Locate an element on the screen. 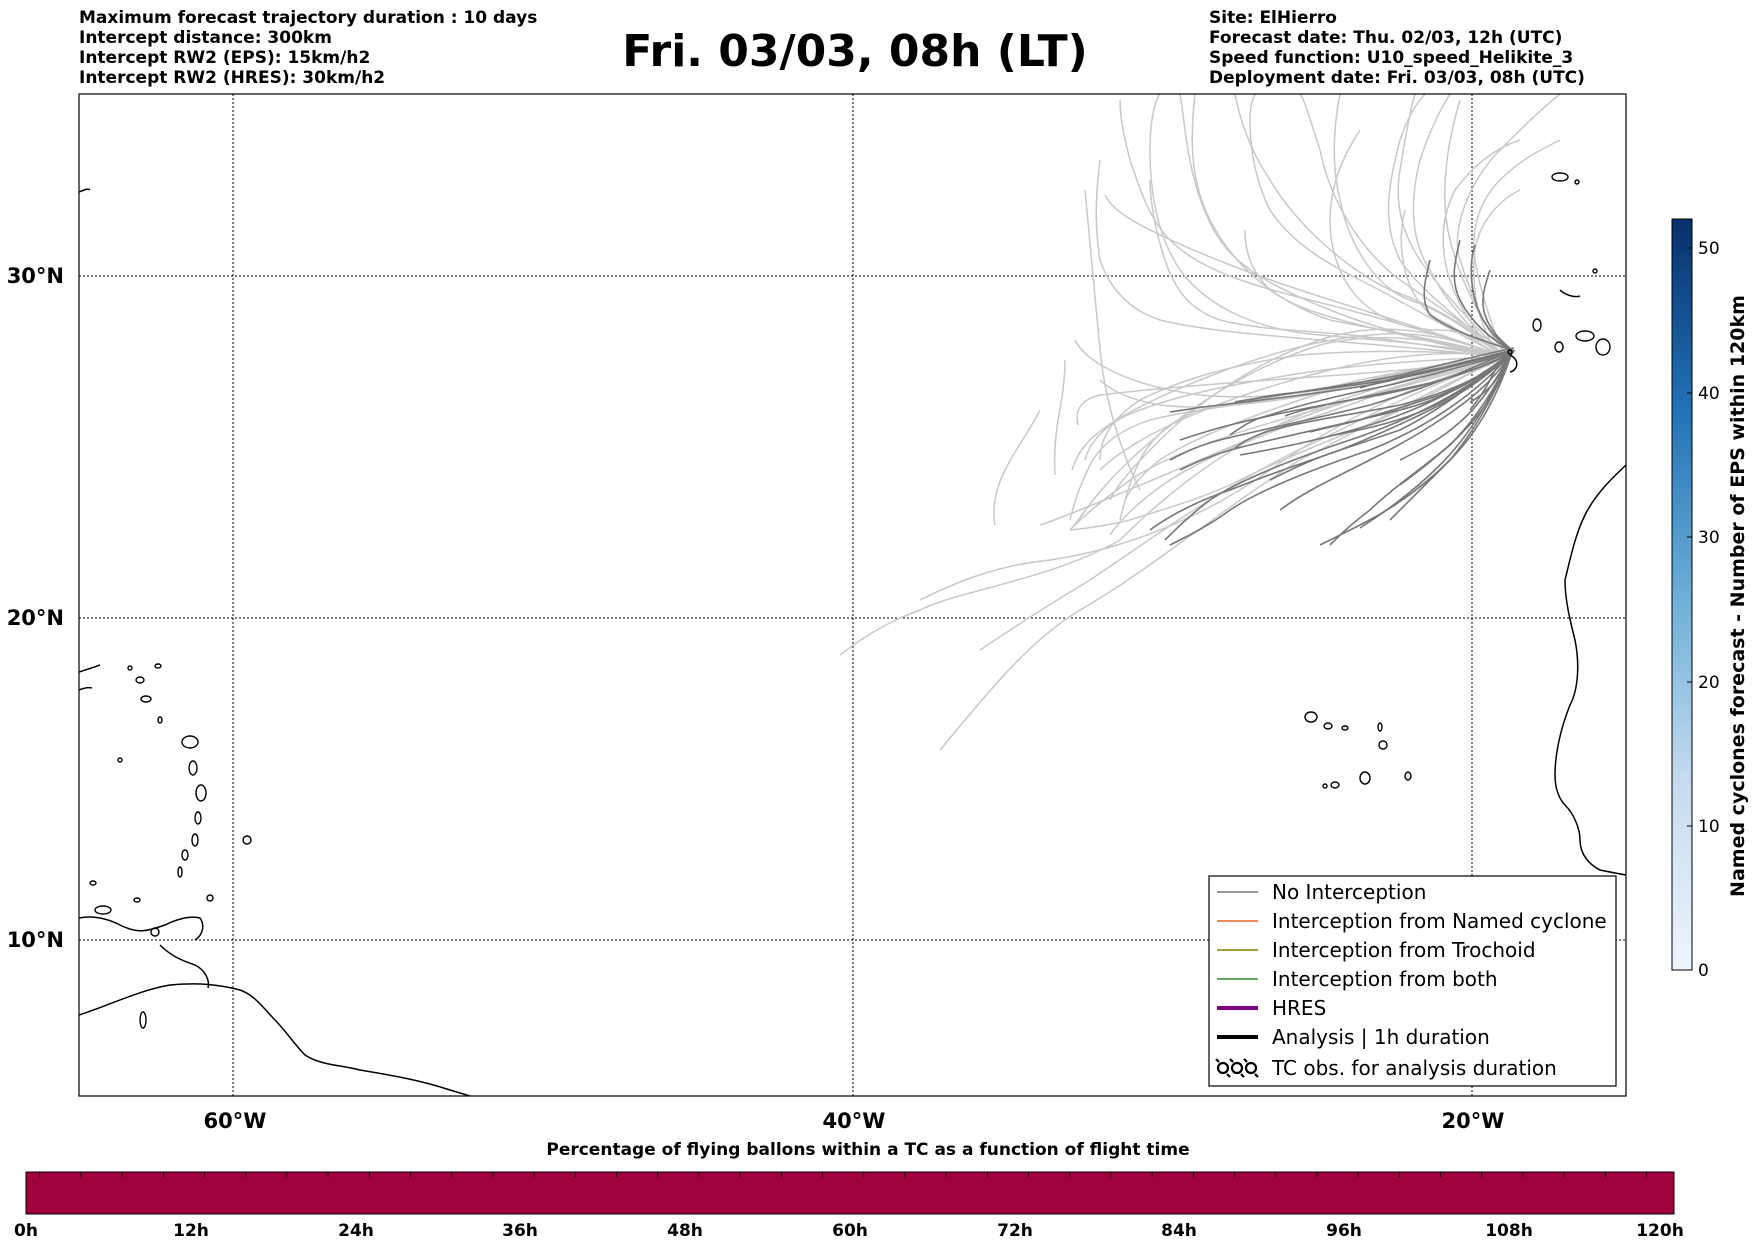 The image size is (1752, 1241). bottom-tick-108h: 108h is located at coordinates (1509, 1231).